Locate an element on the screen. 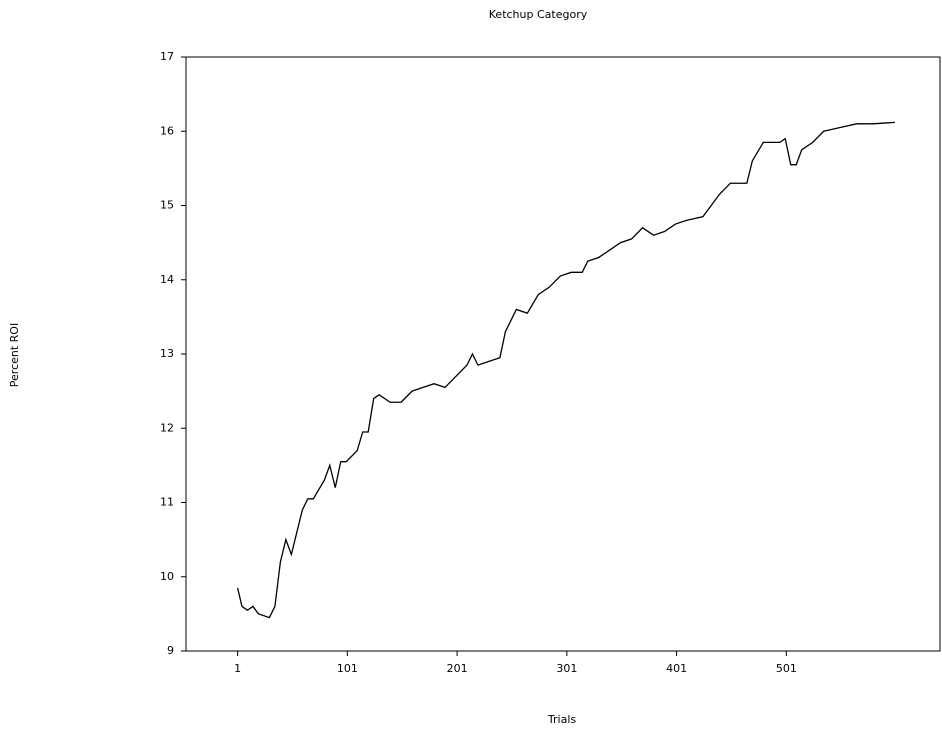 The image size is (942, 731). x-tick-label: 401 is located at coordinates (676, 668).